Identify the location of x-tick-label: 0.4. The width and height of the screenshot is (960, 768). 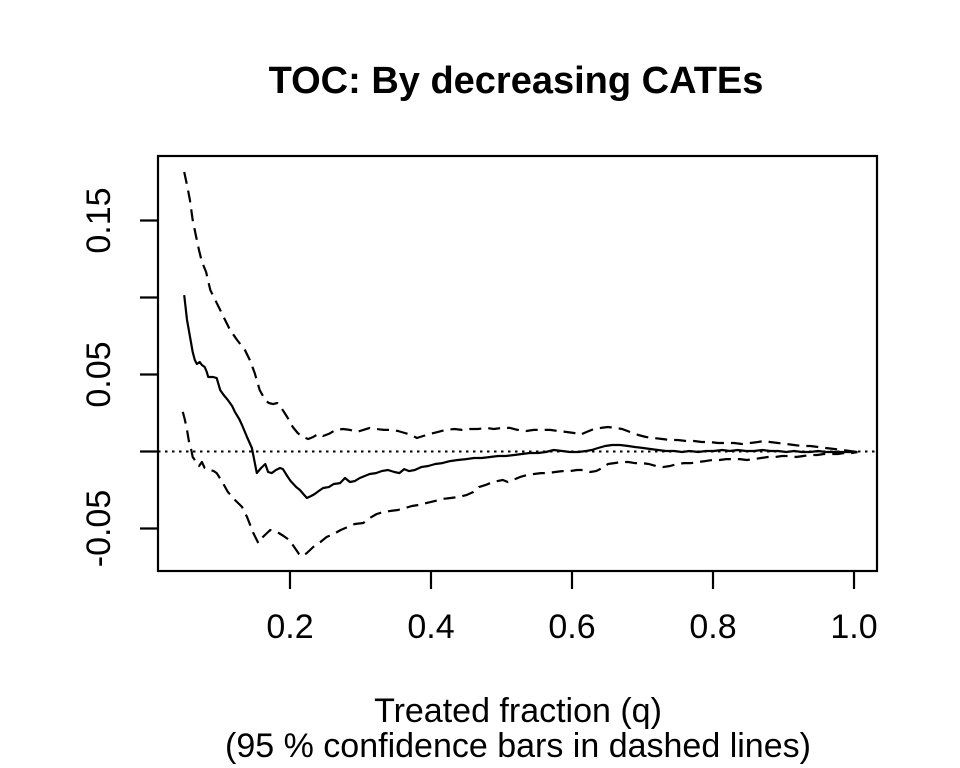
(430, 627).